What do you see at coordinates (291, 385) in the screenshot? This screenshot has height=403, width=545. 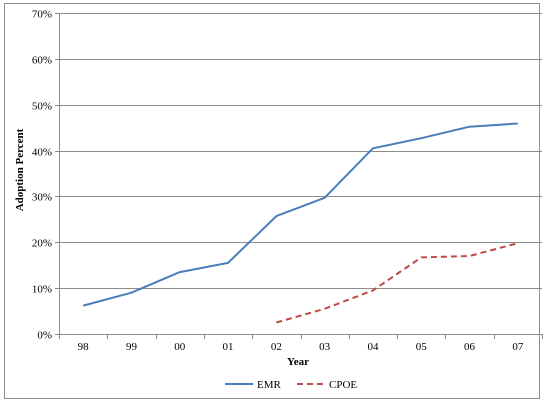 I see `legend: EMR CPOE` at bounding box center [291, 385].